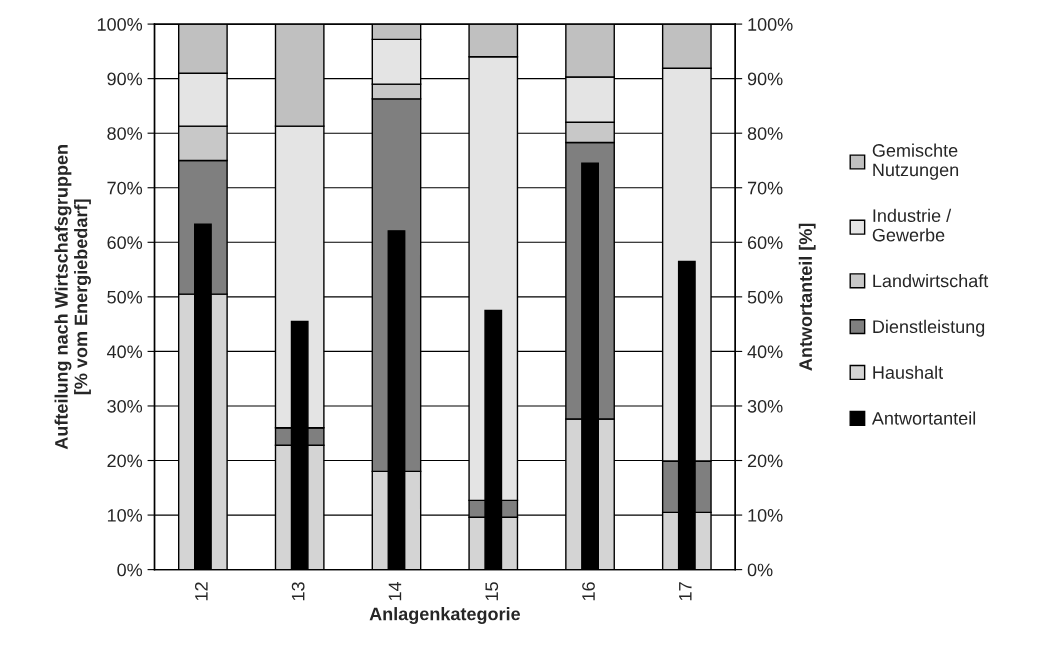  What do you see at coordinates (125, 515) in the screenshot?
I see `y-tick-label: 10%` at bounding box center [125, 515].